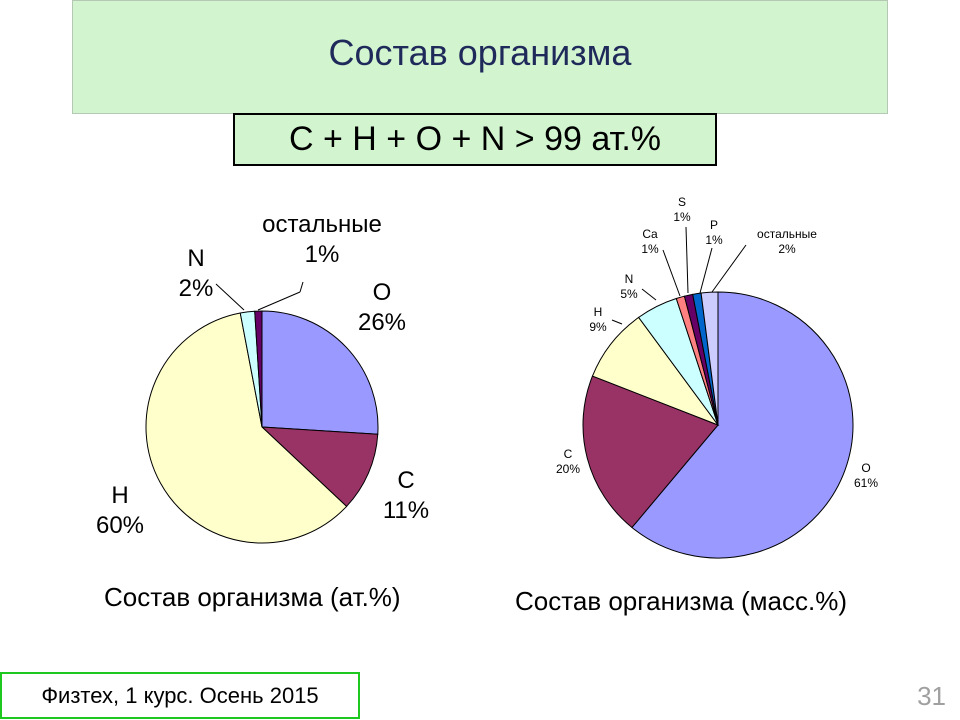 The image size is (960, 720). What do you see at coordinates (931, 696) in the screenshot?
I see `page-number: 31` at bounding box center [931, 696].